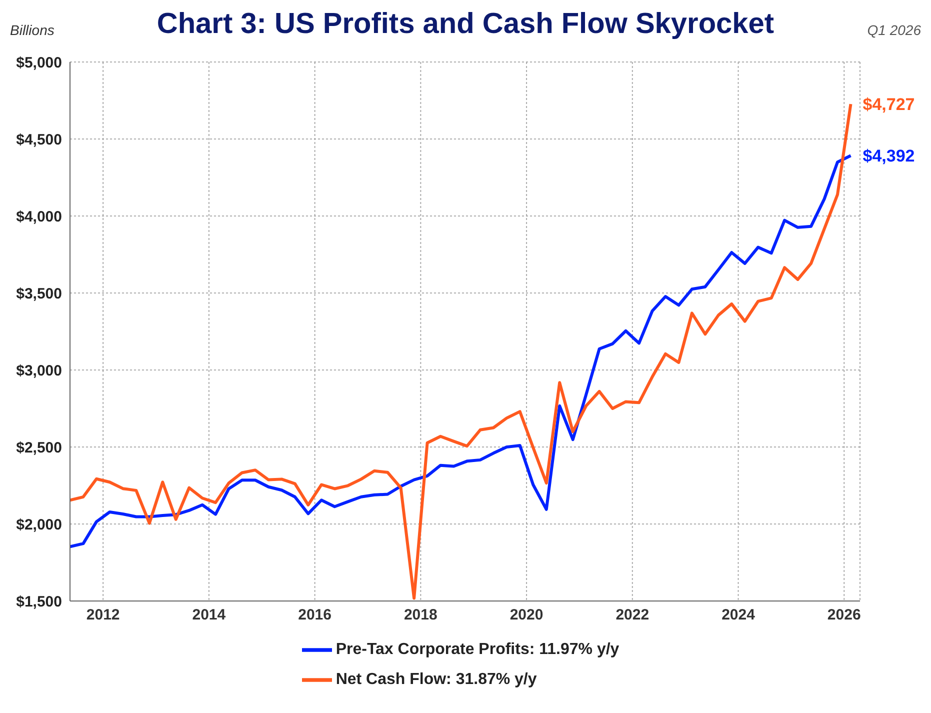 The height and width of the screenshot is (713, 931). I want to click on x-tick-label: 2018, so click(421, 615).